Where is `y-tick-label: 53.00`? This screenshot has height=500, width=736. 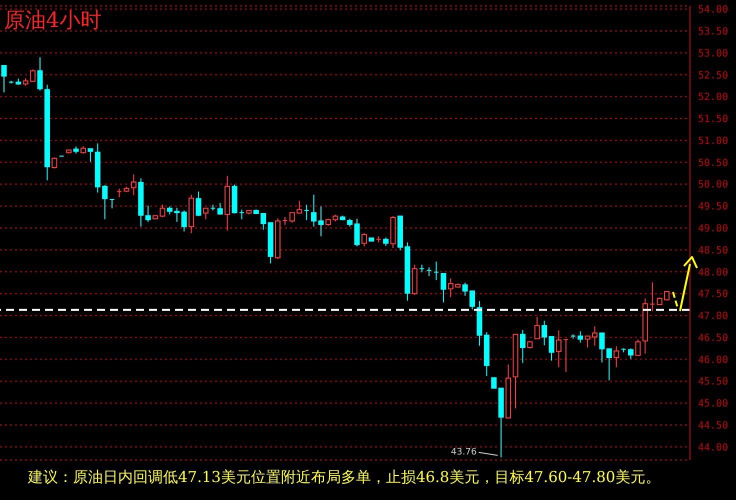 y-tick-label: 53.00 is located at coordinates (713, 54).